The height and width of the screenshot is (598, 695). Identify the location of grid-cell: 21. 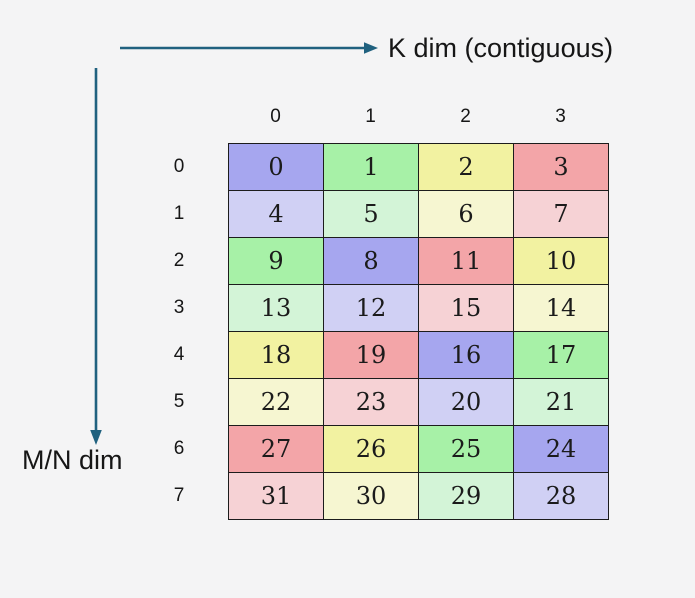
(561, 402).